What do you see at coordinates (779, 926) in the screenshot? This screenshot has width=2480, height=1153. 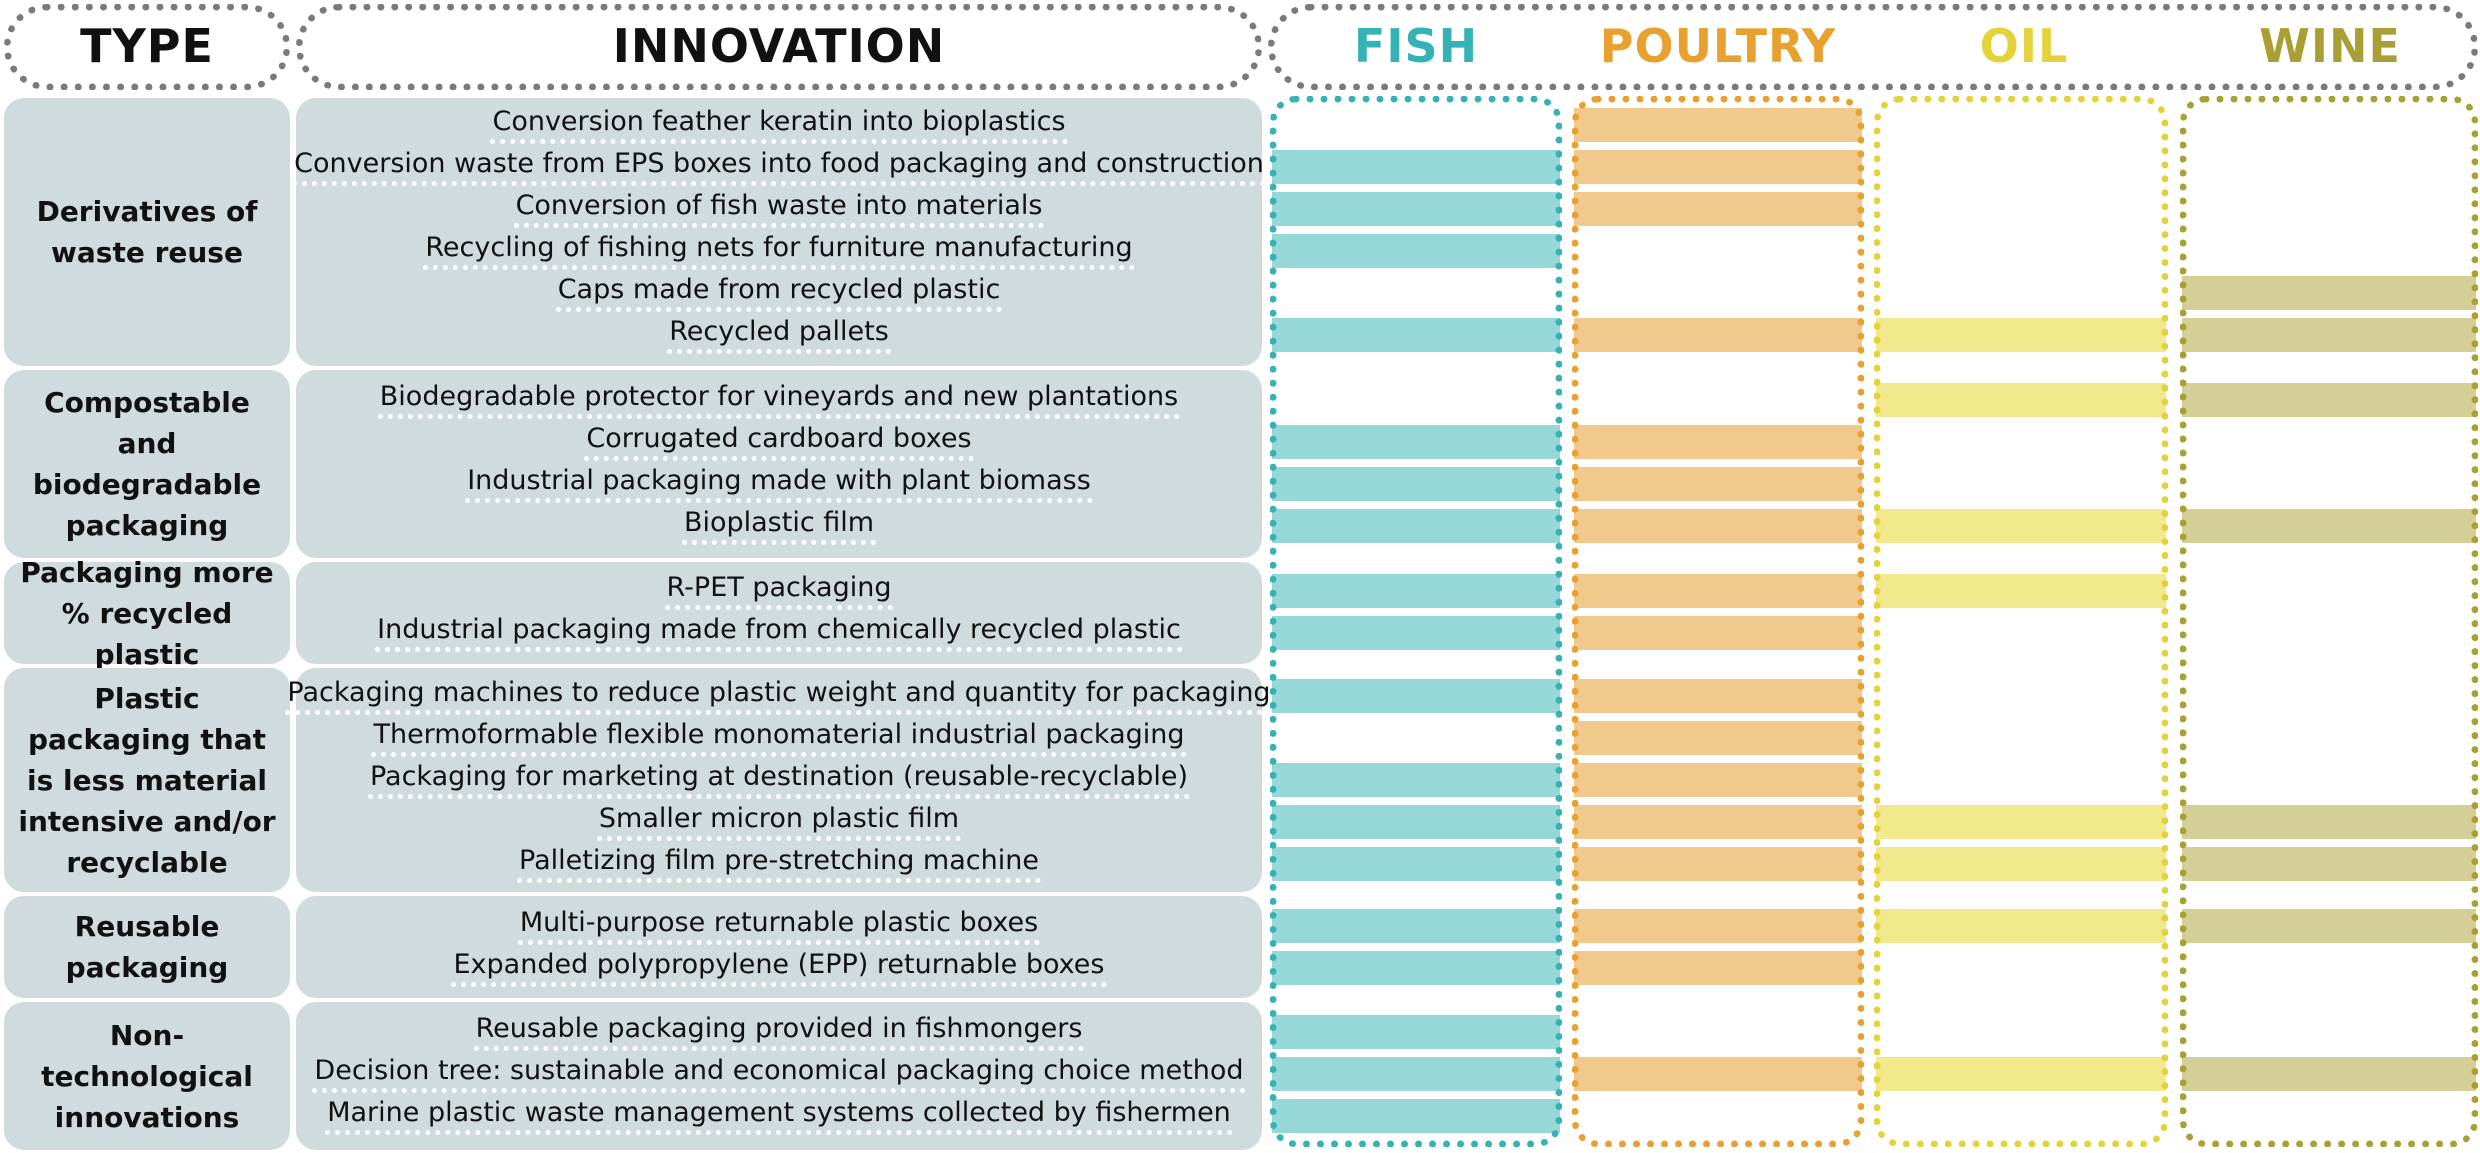 I see `innovation-item: Multi-purpose returnable plastic boxes` at bounding box center [779, 926].